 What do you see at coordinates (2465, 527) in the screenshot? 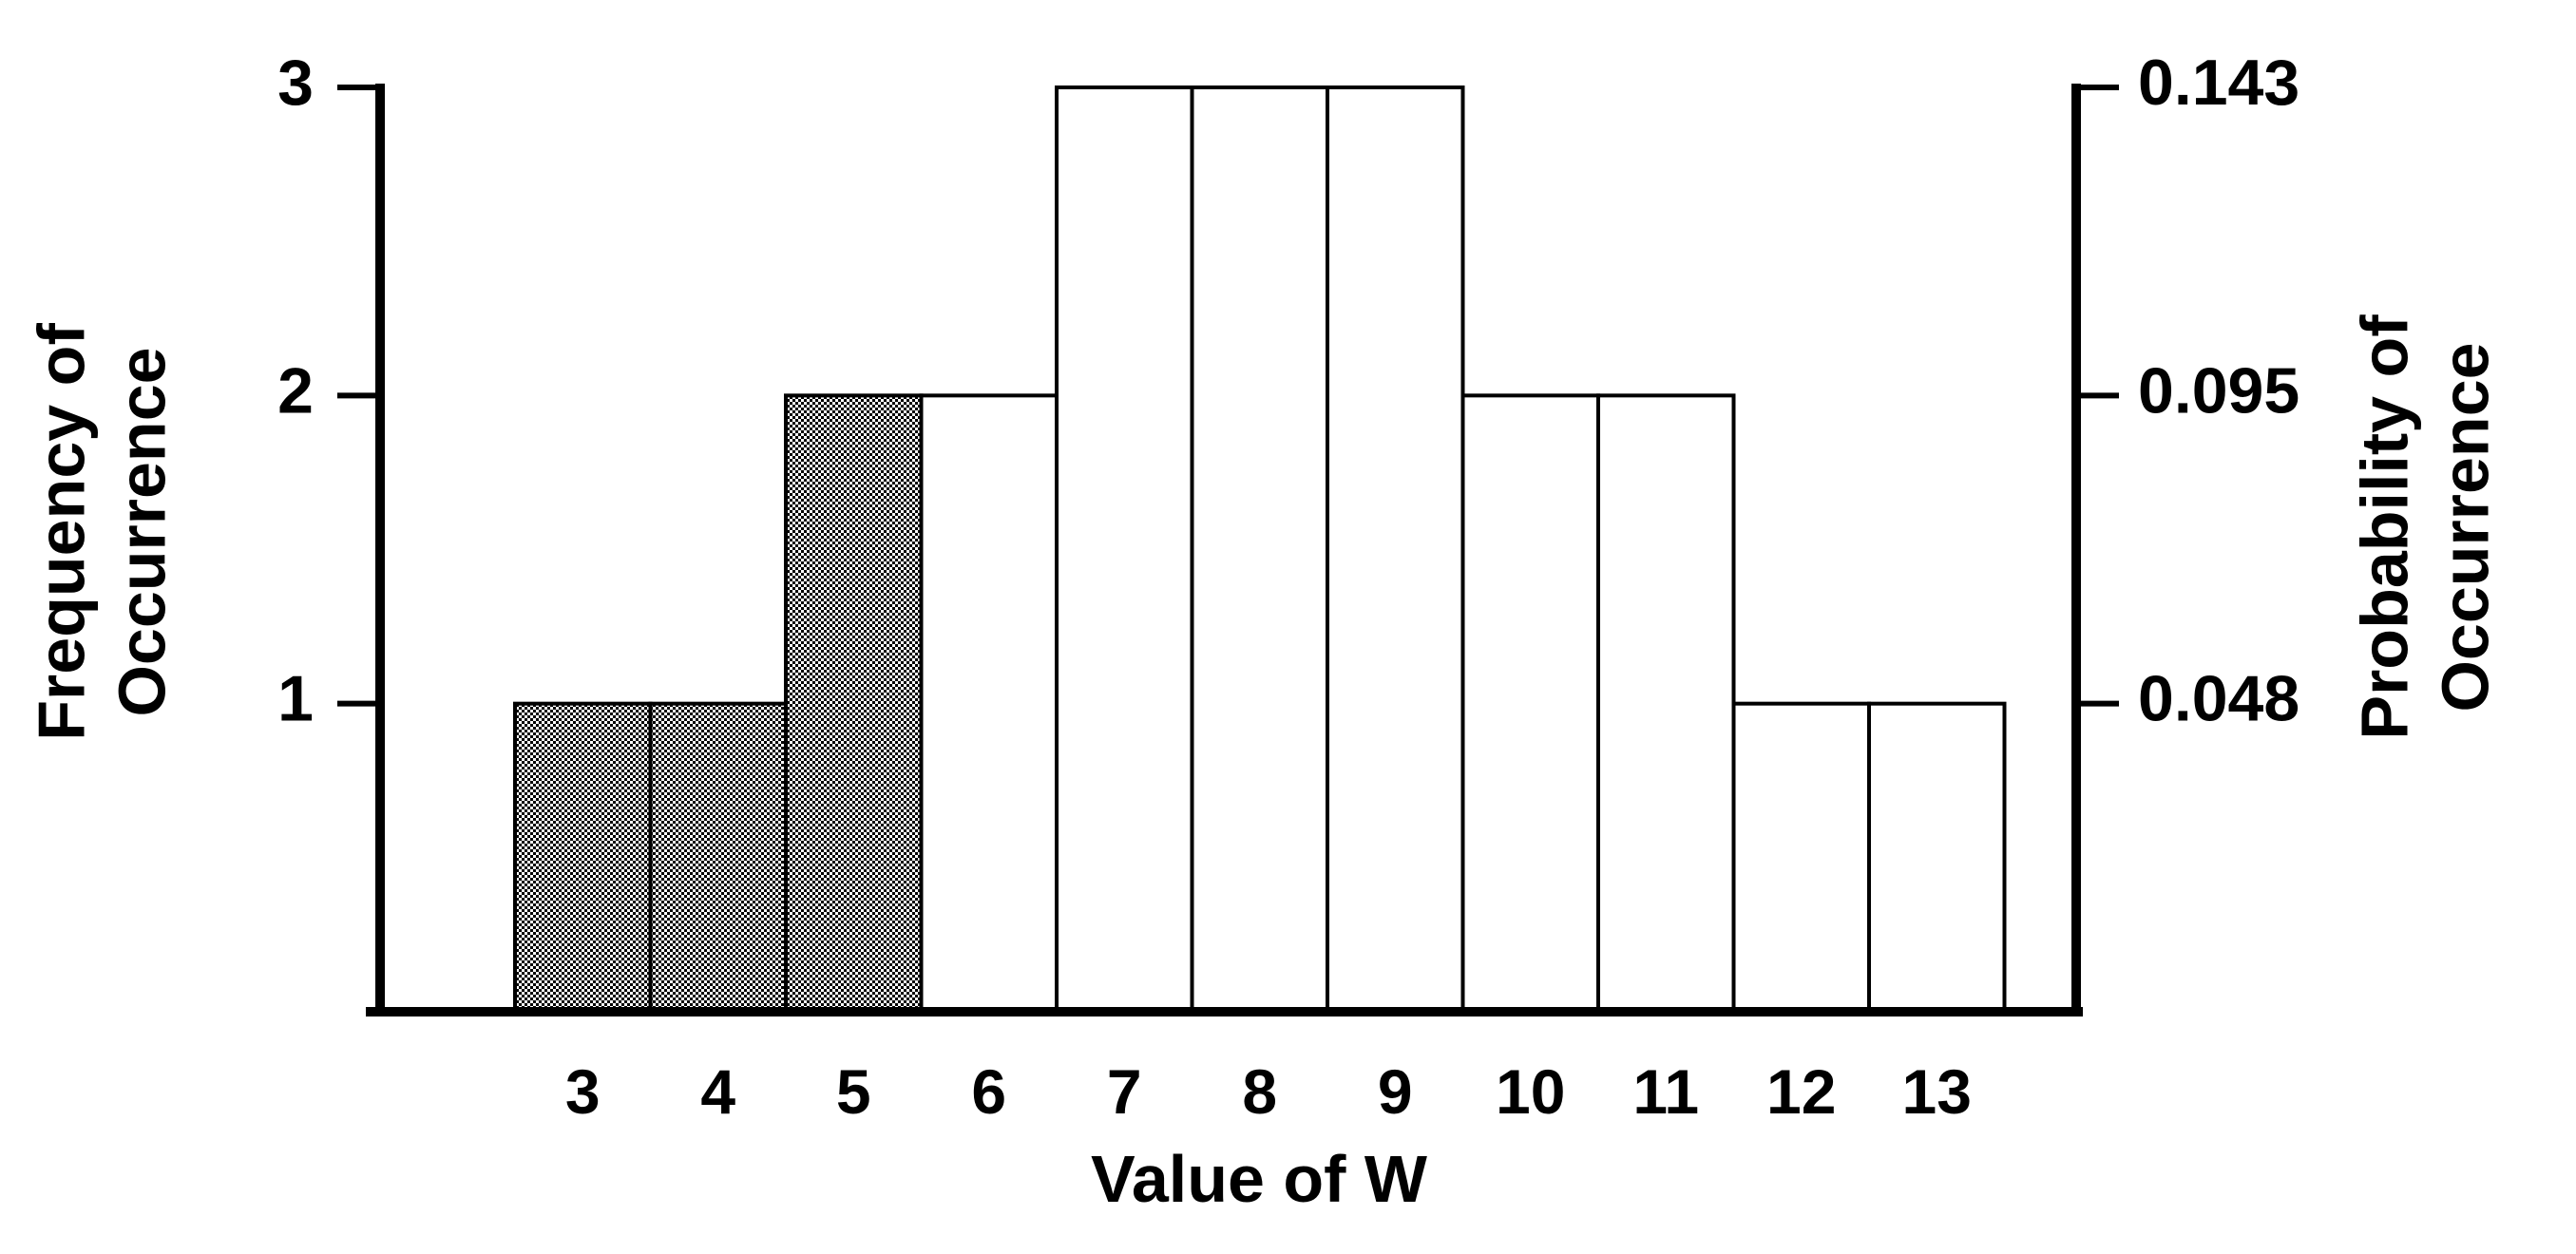
I see `y2-axis-title-line-2: Occurrence` at bounding box center [2465, 527].